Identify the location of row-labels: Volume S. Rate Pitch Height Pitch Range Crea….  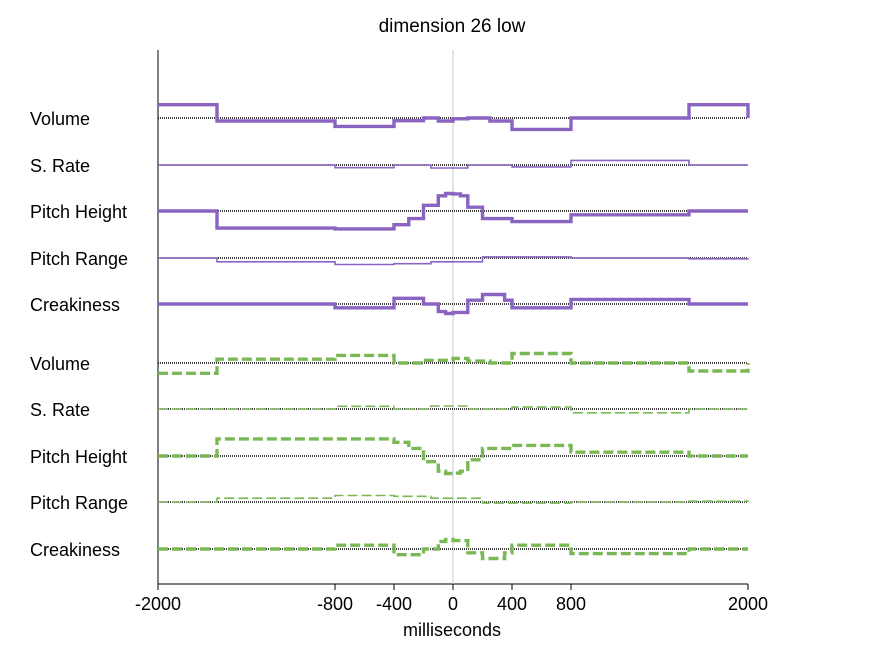
(79, 334).